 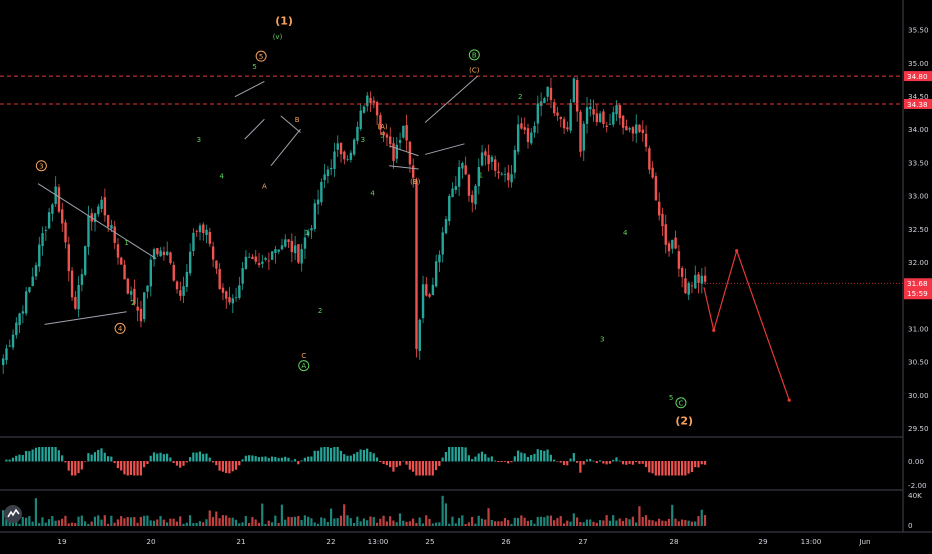 I want to click on price-tick-label: 35.00, so click(x=918, y=63).